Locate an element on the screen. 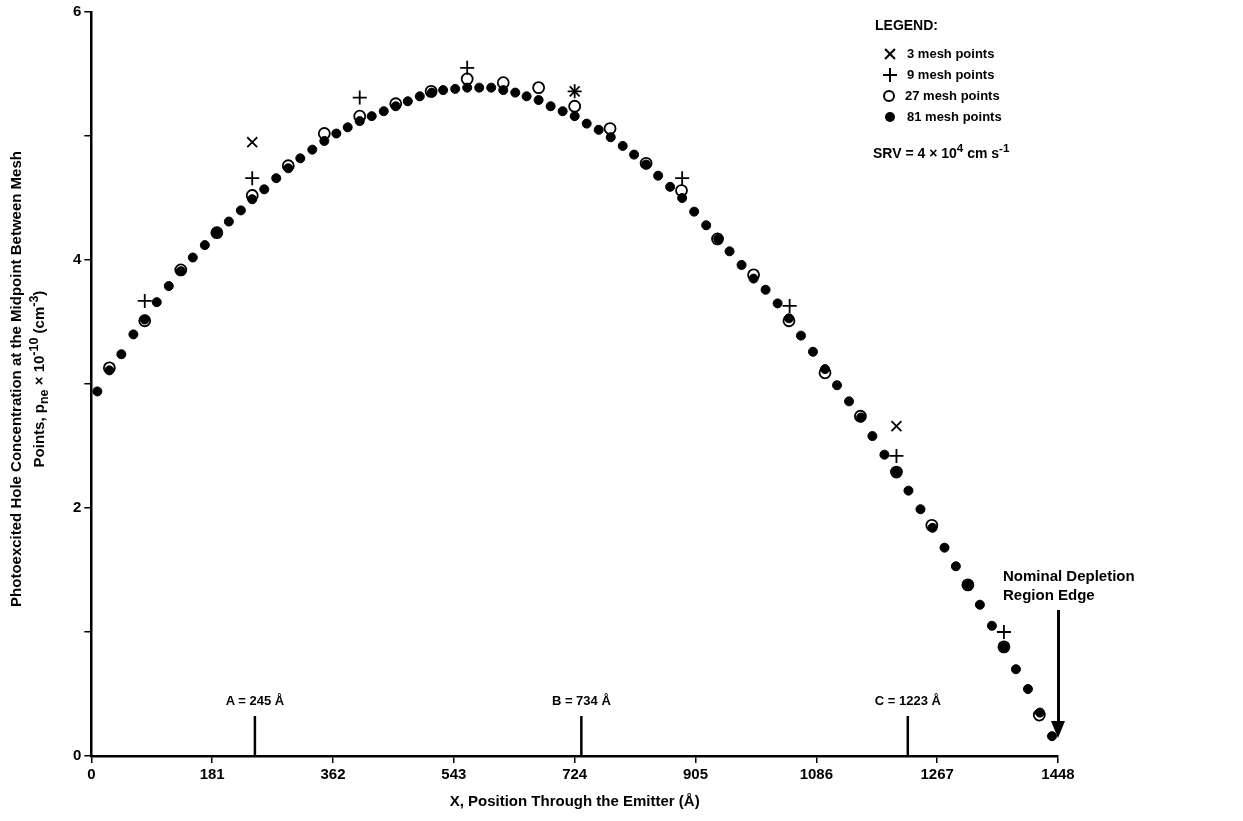 The image size is (1243, 821). x-tick-label: 1086 is located at coordinates (816, 774).